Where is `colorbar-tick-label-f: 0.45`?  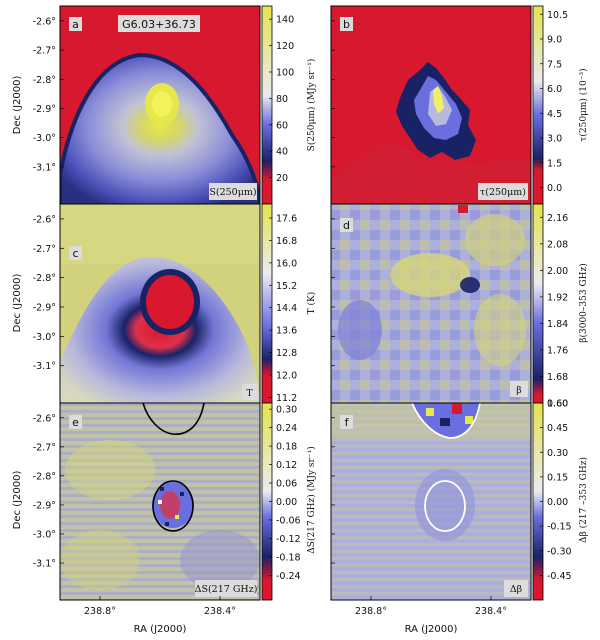 colorbar-tick-label-f: 0.45 is located at coordinates (557, 428).